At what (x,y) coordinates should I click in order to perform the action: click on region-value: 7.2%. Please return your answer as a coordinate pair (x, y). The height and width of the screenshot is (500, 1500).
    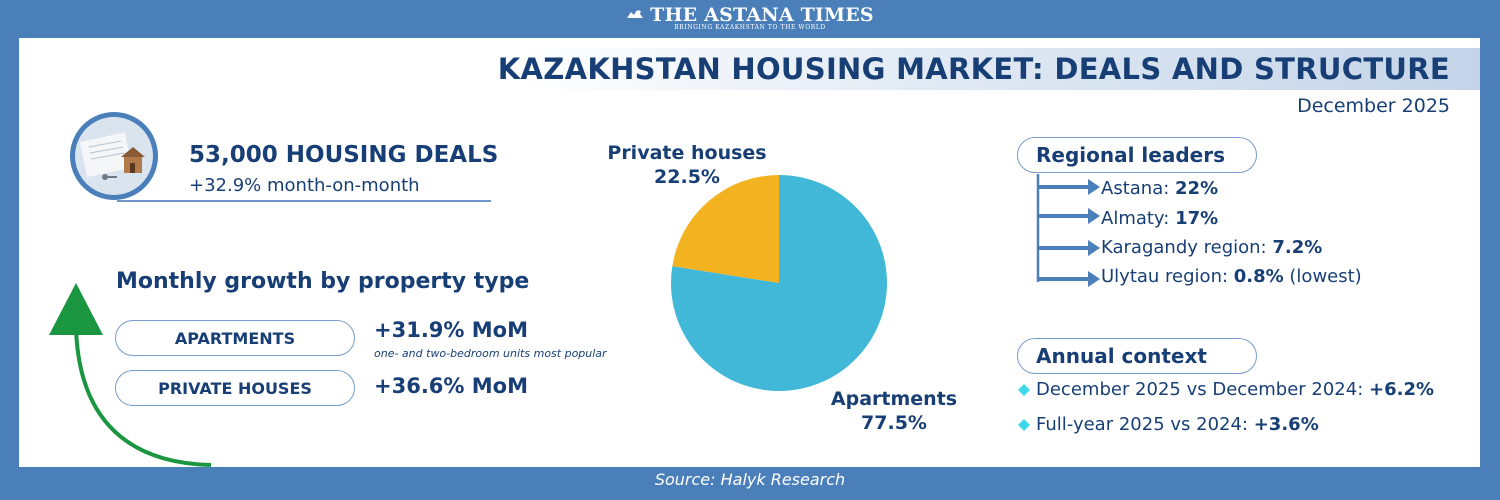
    Looking at the image, I should click on (1297, 247).